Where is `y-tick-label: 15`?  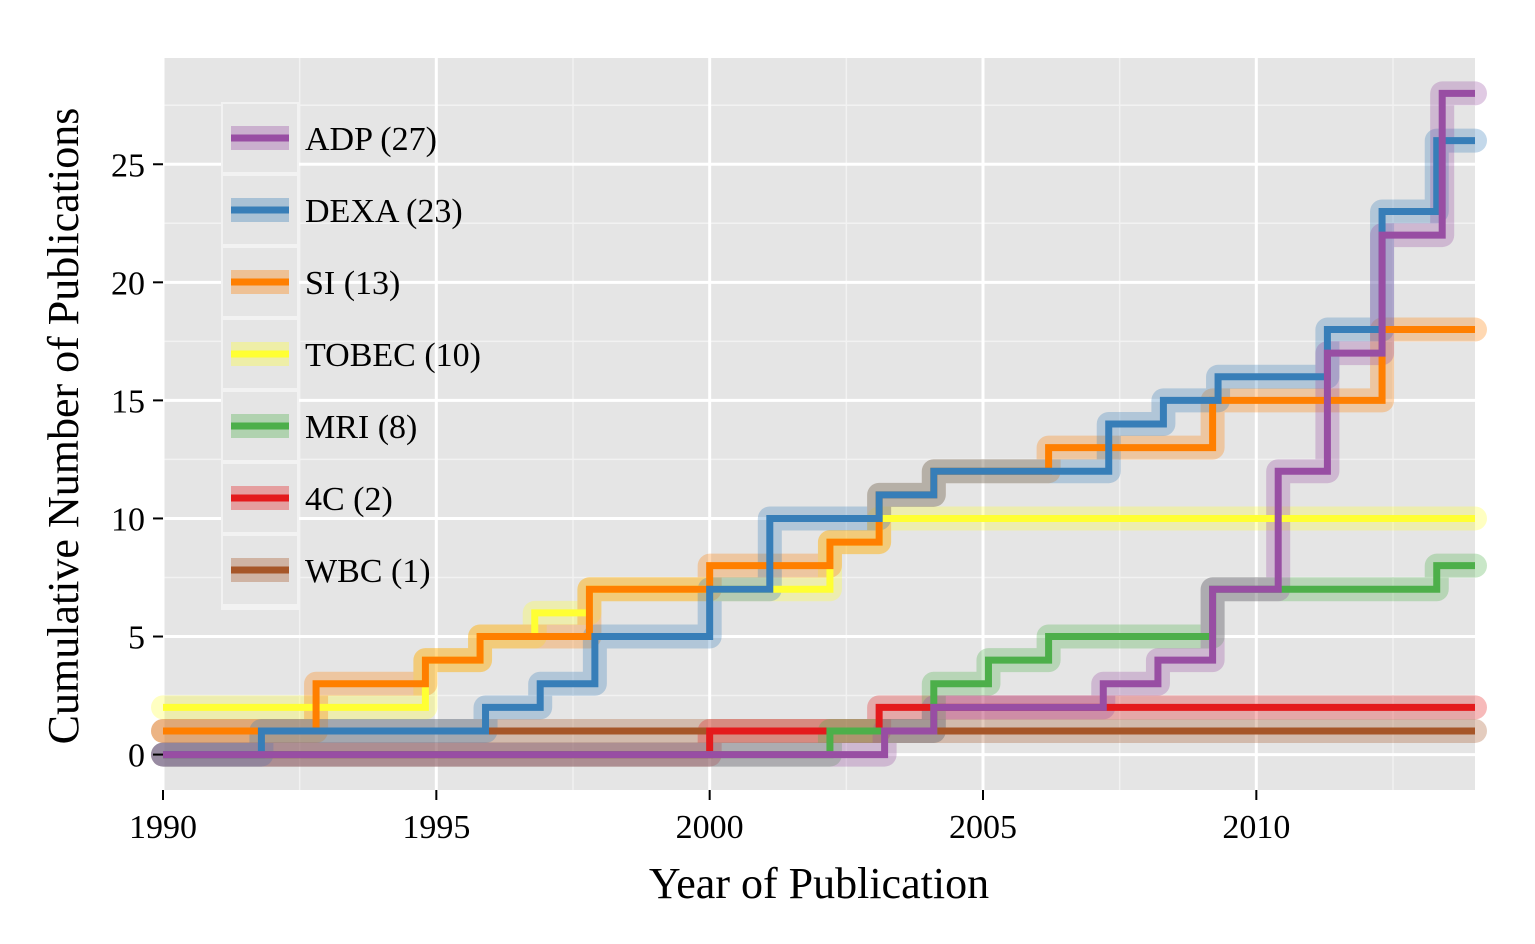 y-tick-label: 15 is located at coordinates (128, 401).